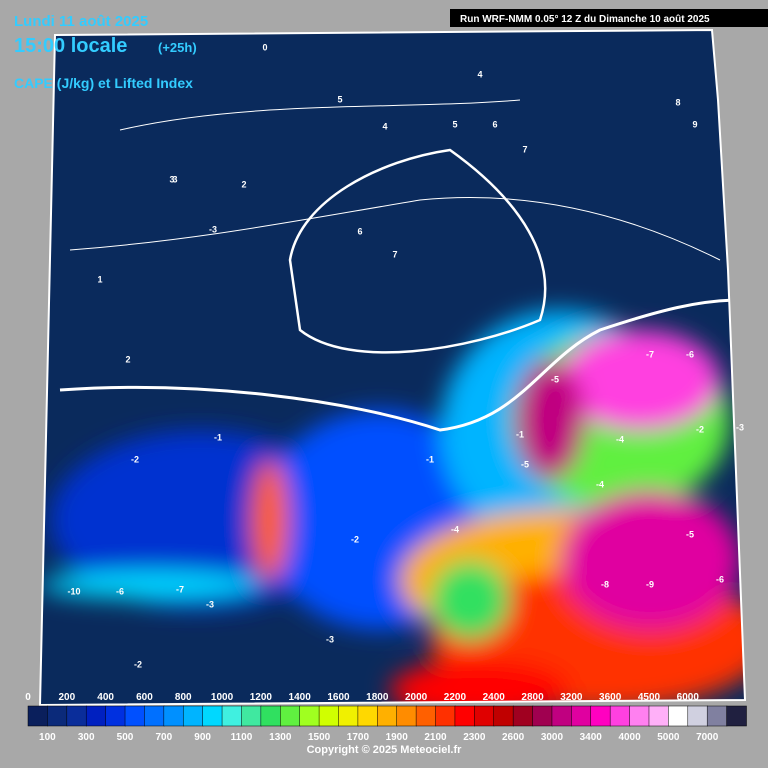 This screenshot has width=768, height=768. Describe the element at coordinates (707, 737) in the screenshot. I see `legend-label: 7000` at that location.